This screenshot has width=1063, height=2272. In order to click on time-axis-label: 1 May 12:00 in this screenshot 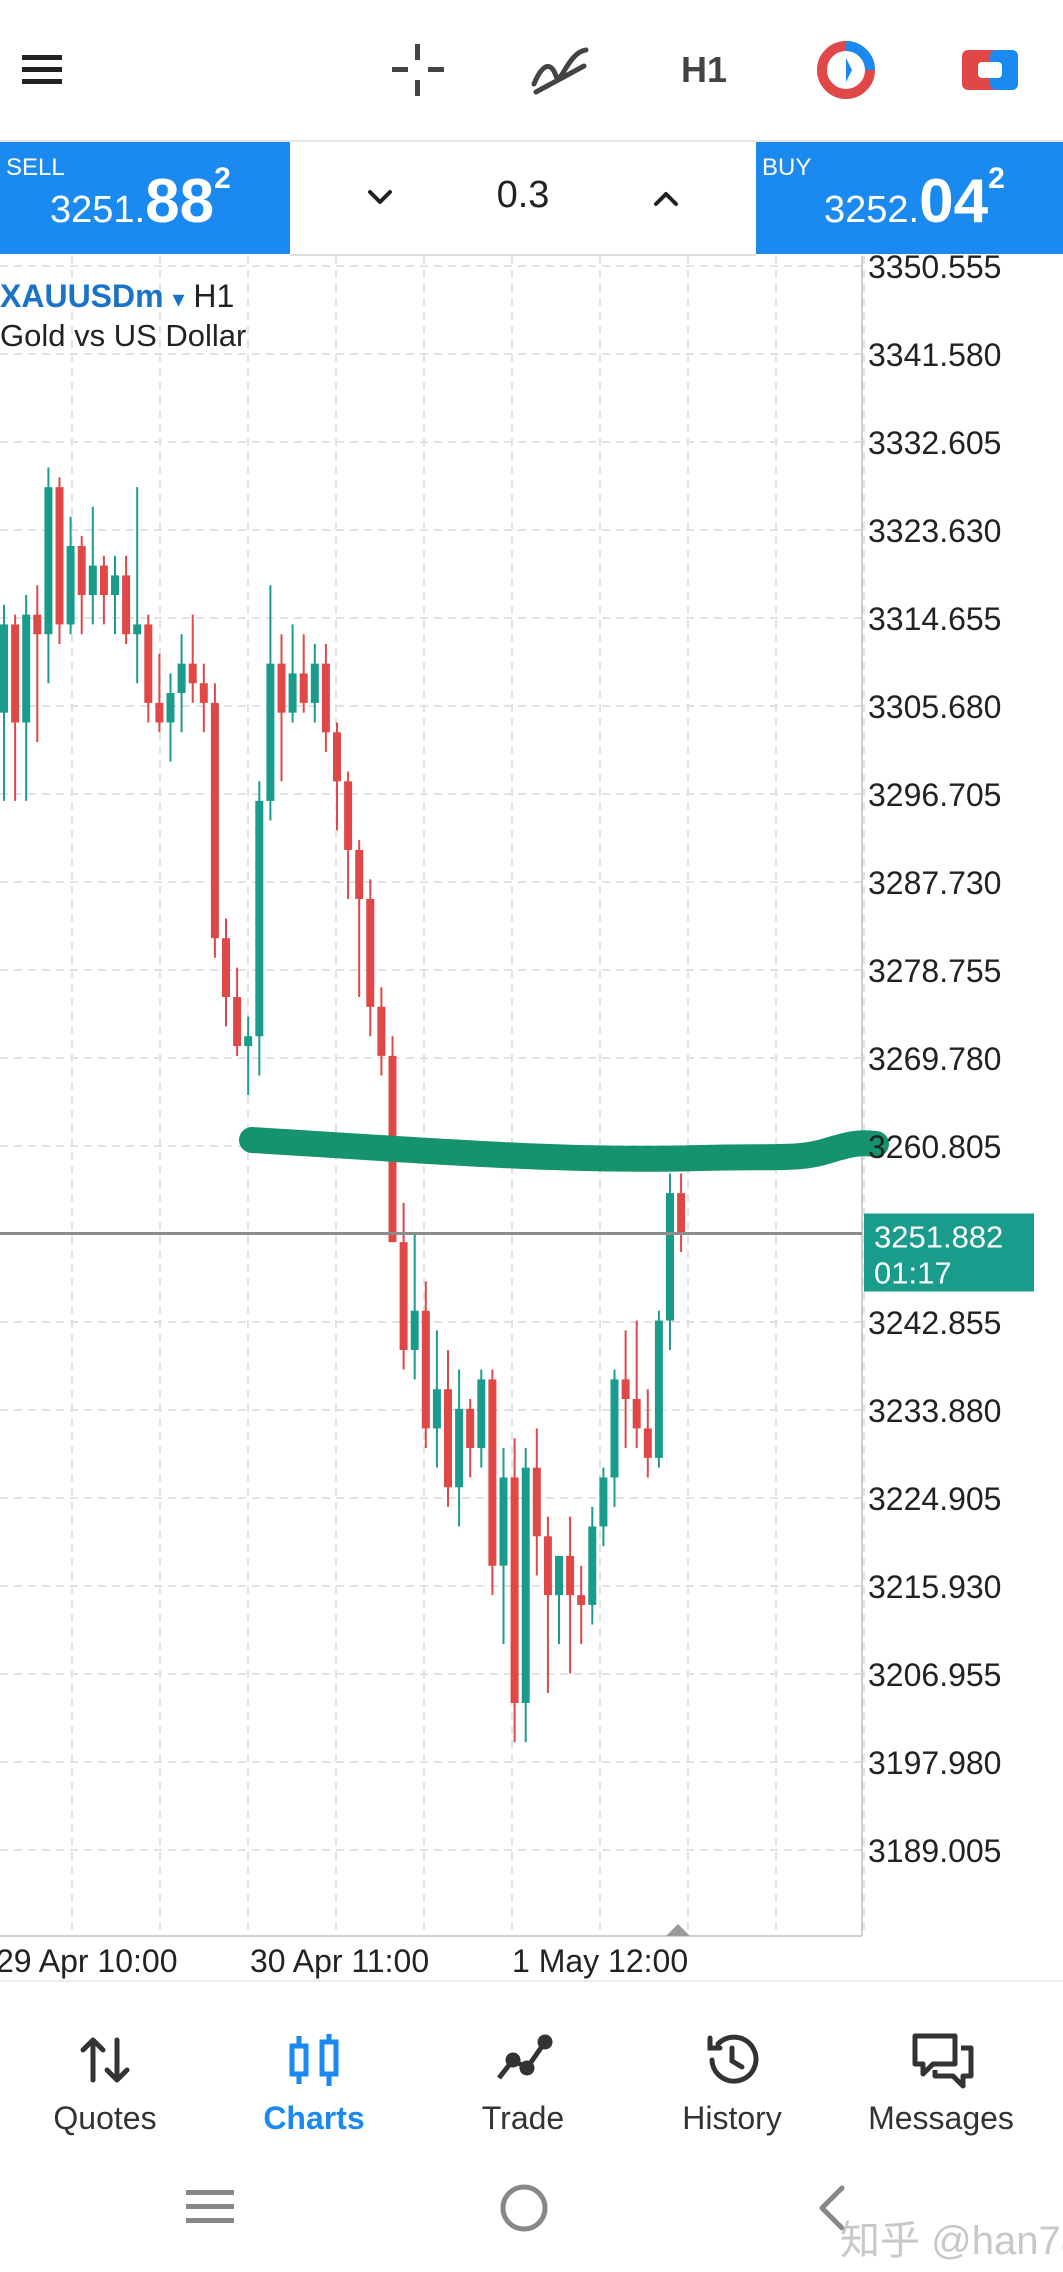, I will do `click(600, 1961)`.